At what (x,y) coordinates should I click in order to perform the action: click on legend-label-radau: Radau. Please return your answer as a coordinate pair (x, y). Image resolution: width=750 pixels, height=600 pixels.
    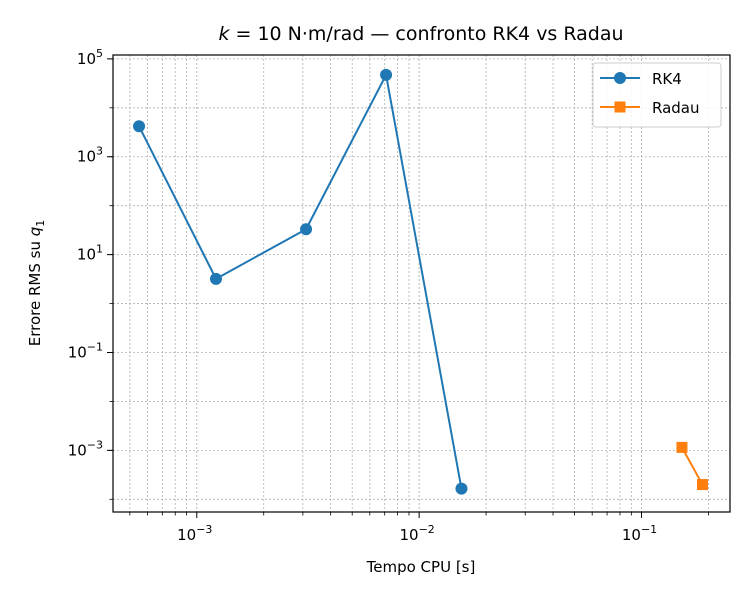
    Looking at the image, I should click on (676, 108).